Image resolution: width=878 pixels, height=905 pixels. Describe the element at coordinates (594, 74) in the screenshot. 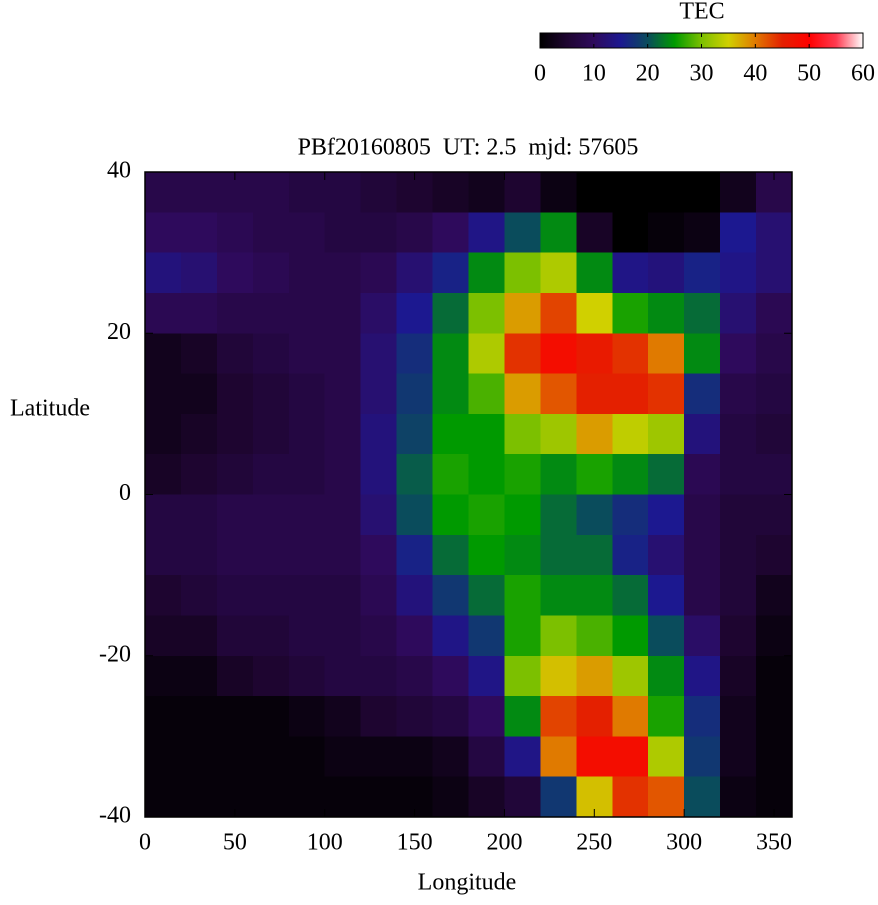

I see `colorbar-tick-label: 10` at that location.